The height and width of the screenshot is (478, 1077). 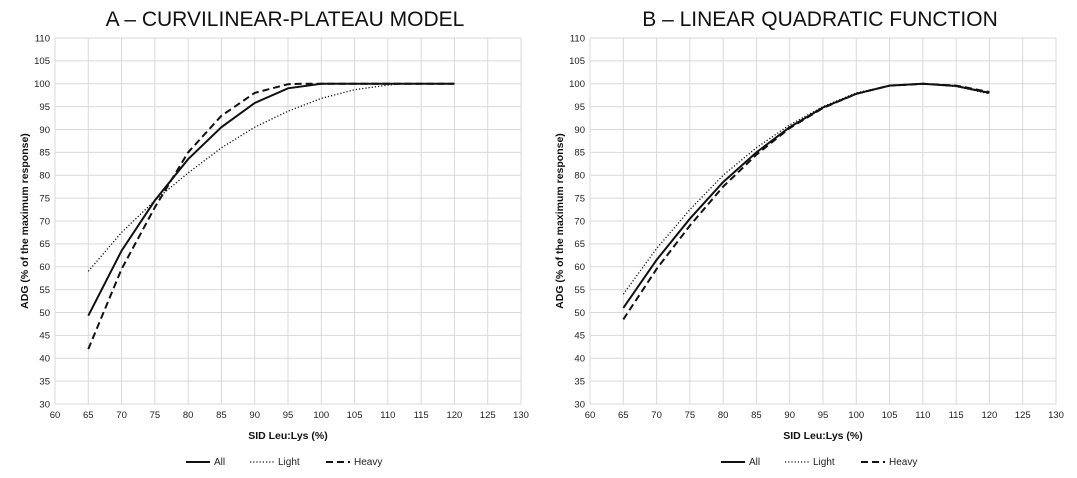 I want to click on chart-title: B – LINEAR QUADRATIC FUNCTION, so click(x=819, y=19).